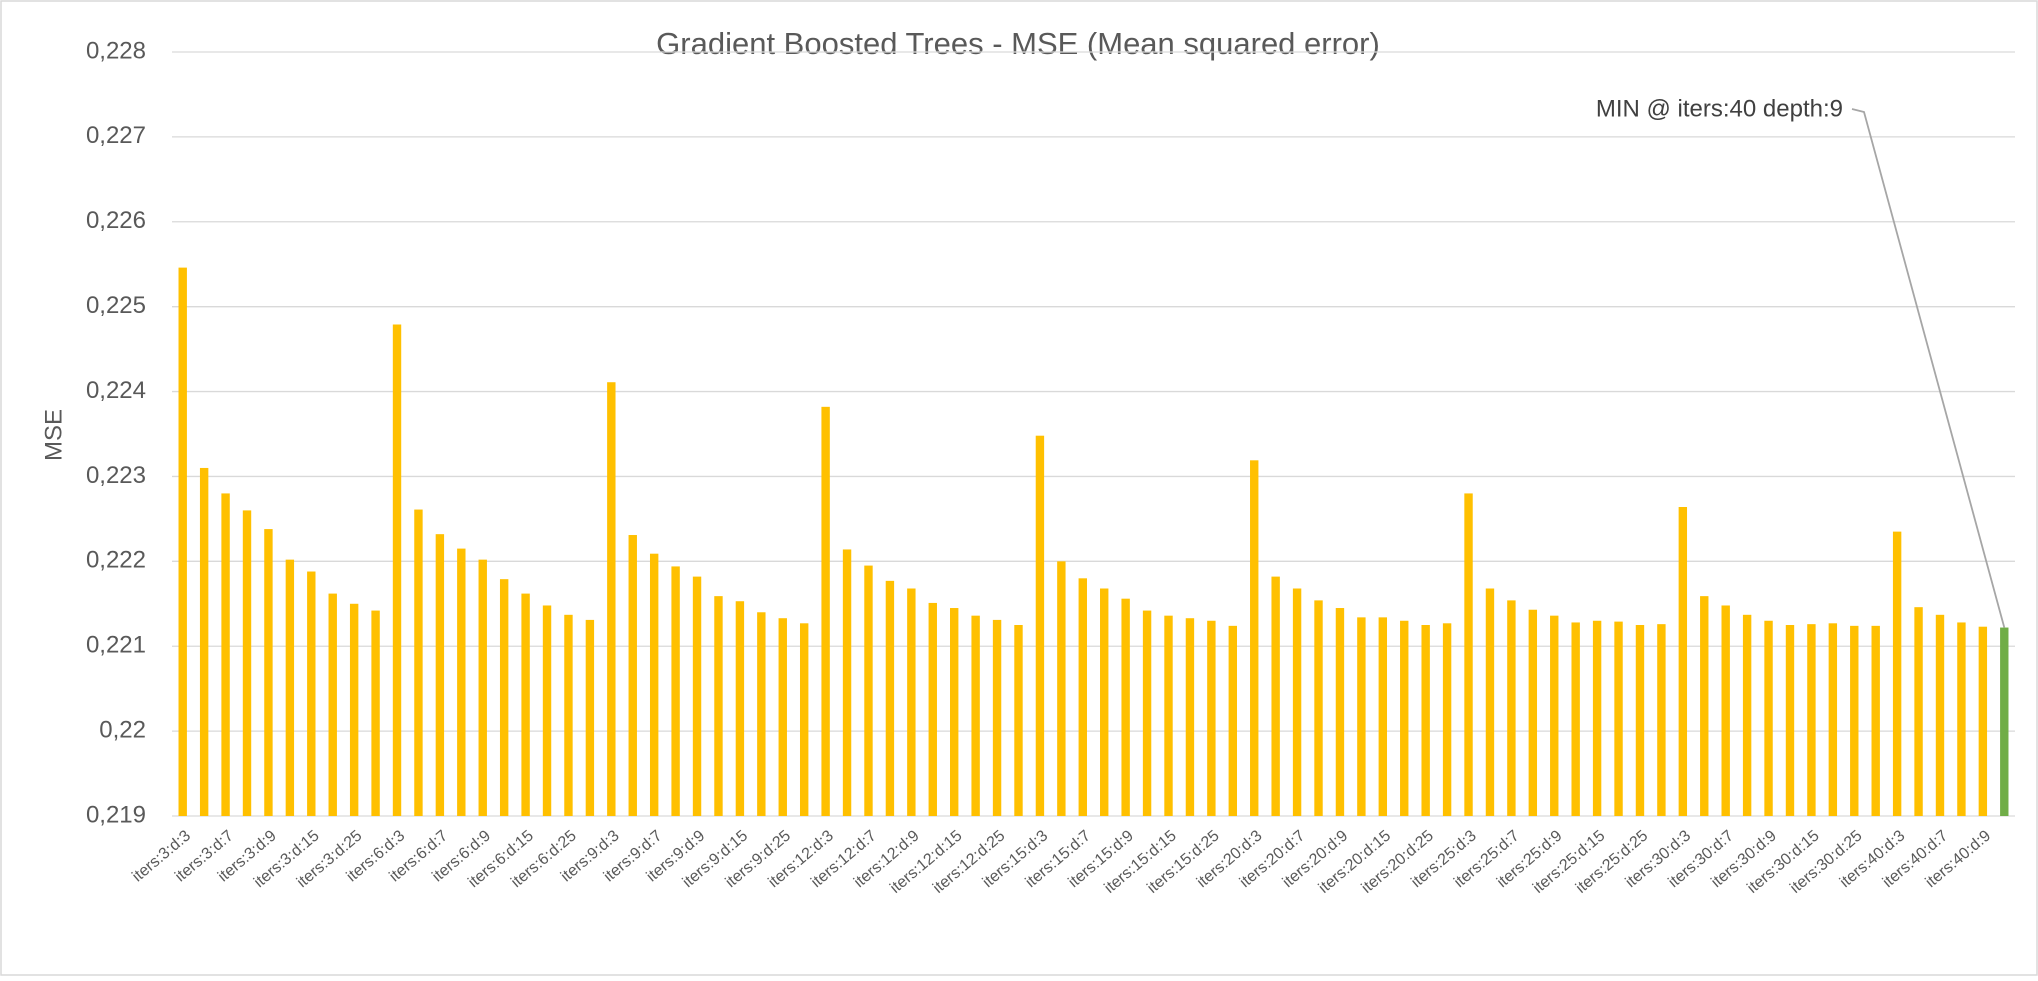  I want to click on y-tick-label: 0,224, so click(116, 390).